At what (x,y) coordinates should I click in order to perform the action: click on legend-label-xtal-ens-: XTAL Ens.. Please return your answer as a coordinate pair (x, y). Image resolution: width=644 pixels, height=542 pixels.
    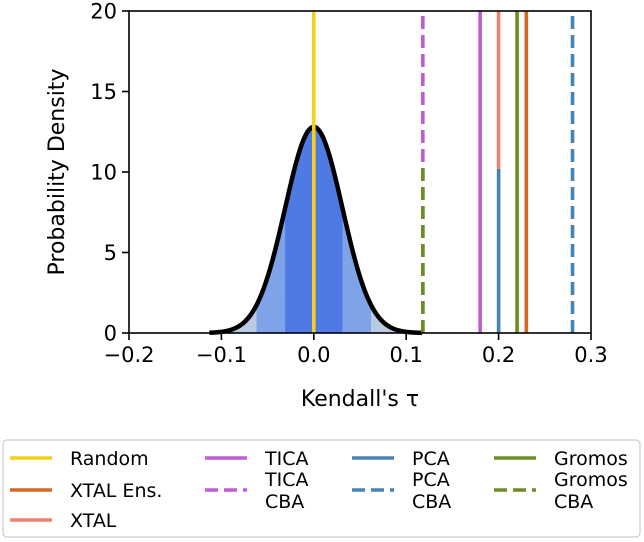
    Looking at the image, I should click on (116, 491).